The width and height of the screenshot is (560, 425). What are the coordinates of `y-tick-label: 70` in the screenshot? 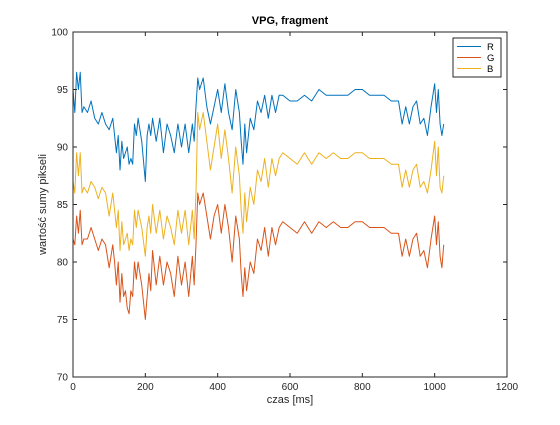 It's located at (63, 378).